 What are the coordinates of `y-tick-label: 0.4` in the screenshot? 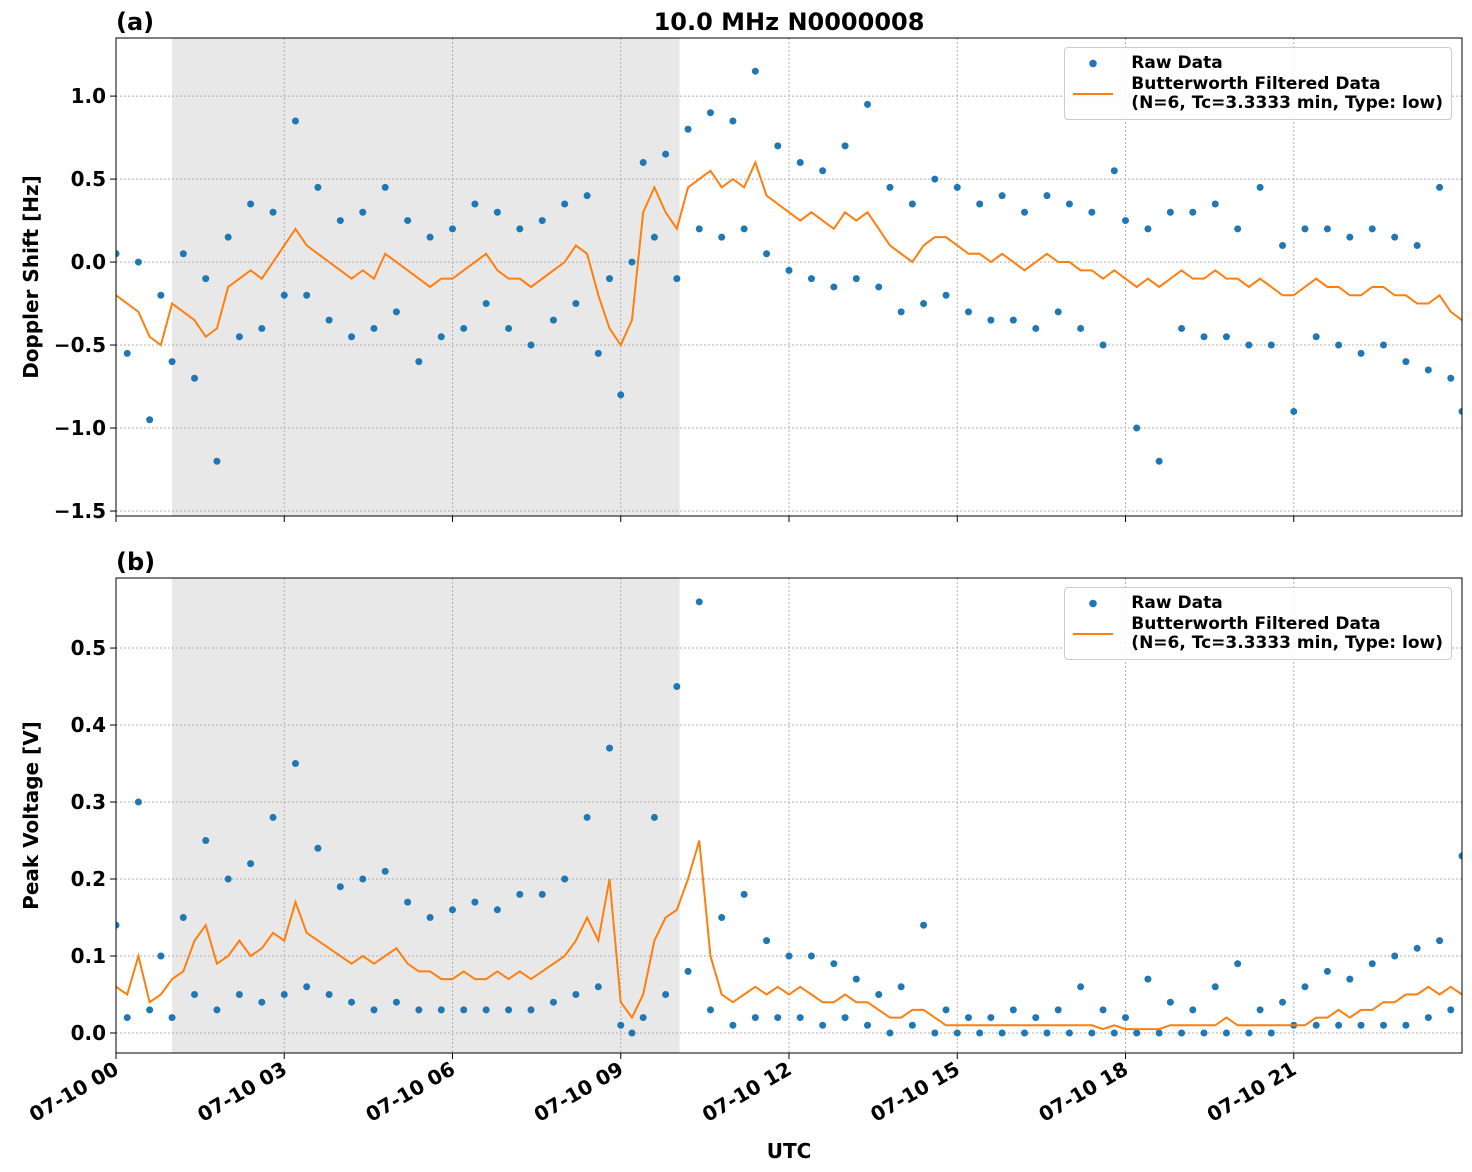 It's located at (88, 725).